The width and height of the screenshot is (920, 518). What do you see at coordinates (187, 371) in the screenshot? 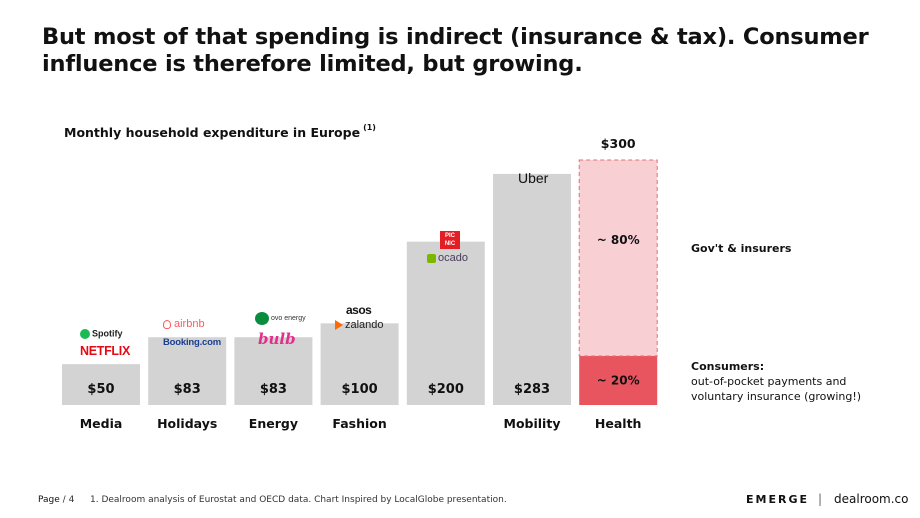
I see `bar-holidays` at bounding box center [187, 371].